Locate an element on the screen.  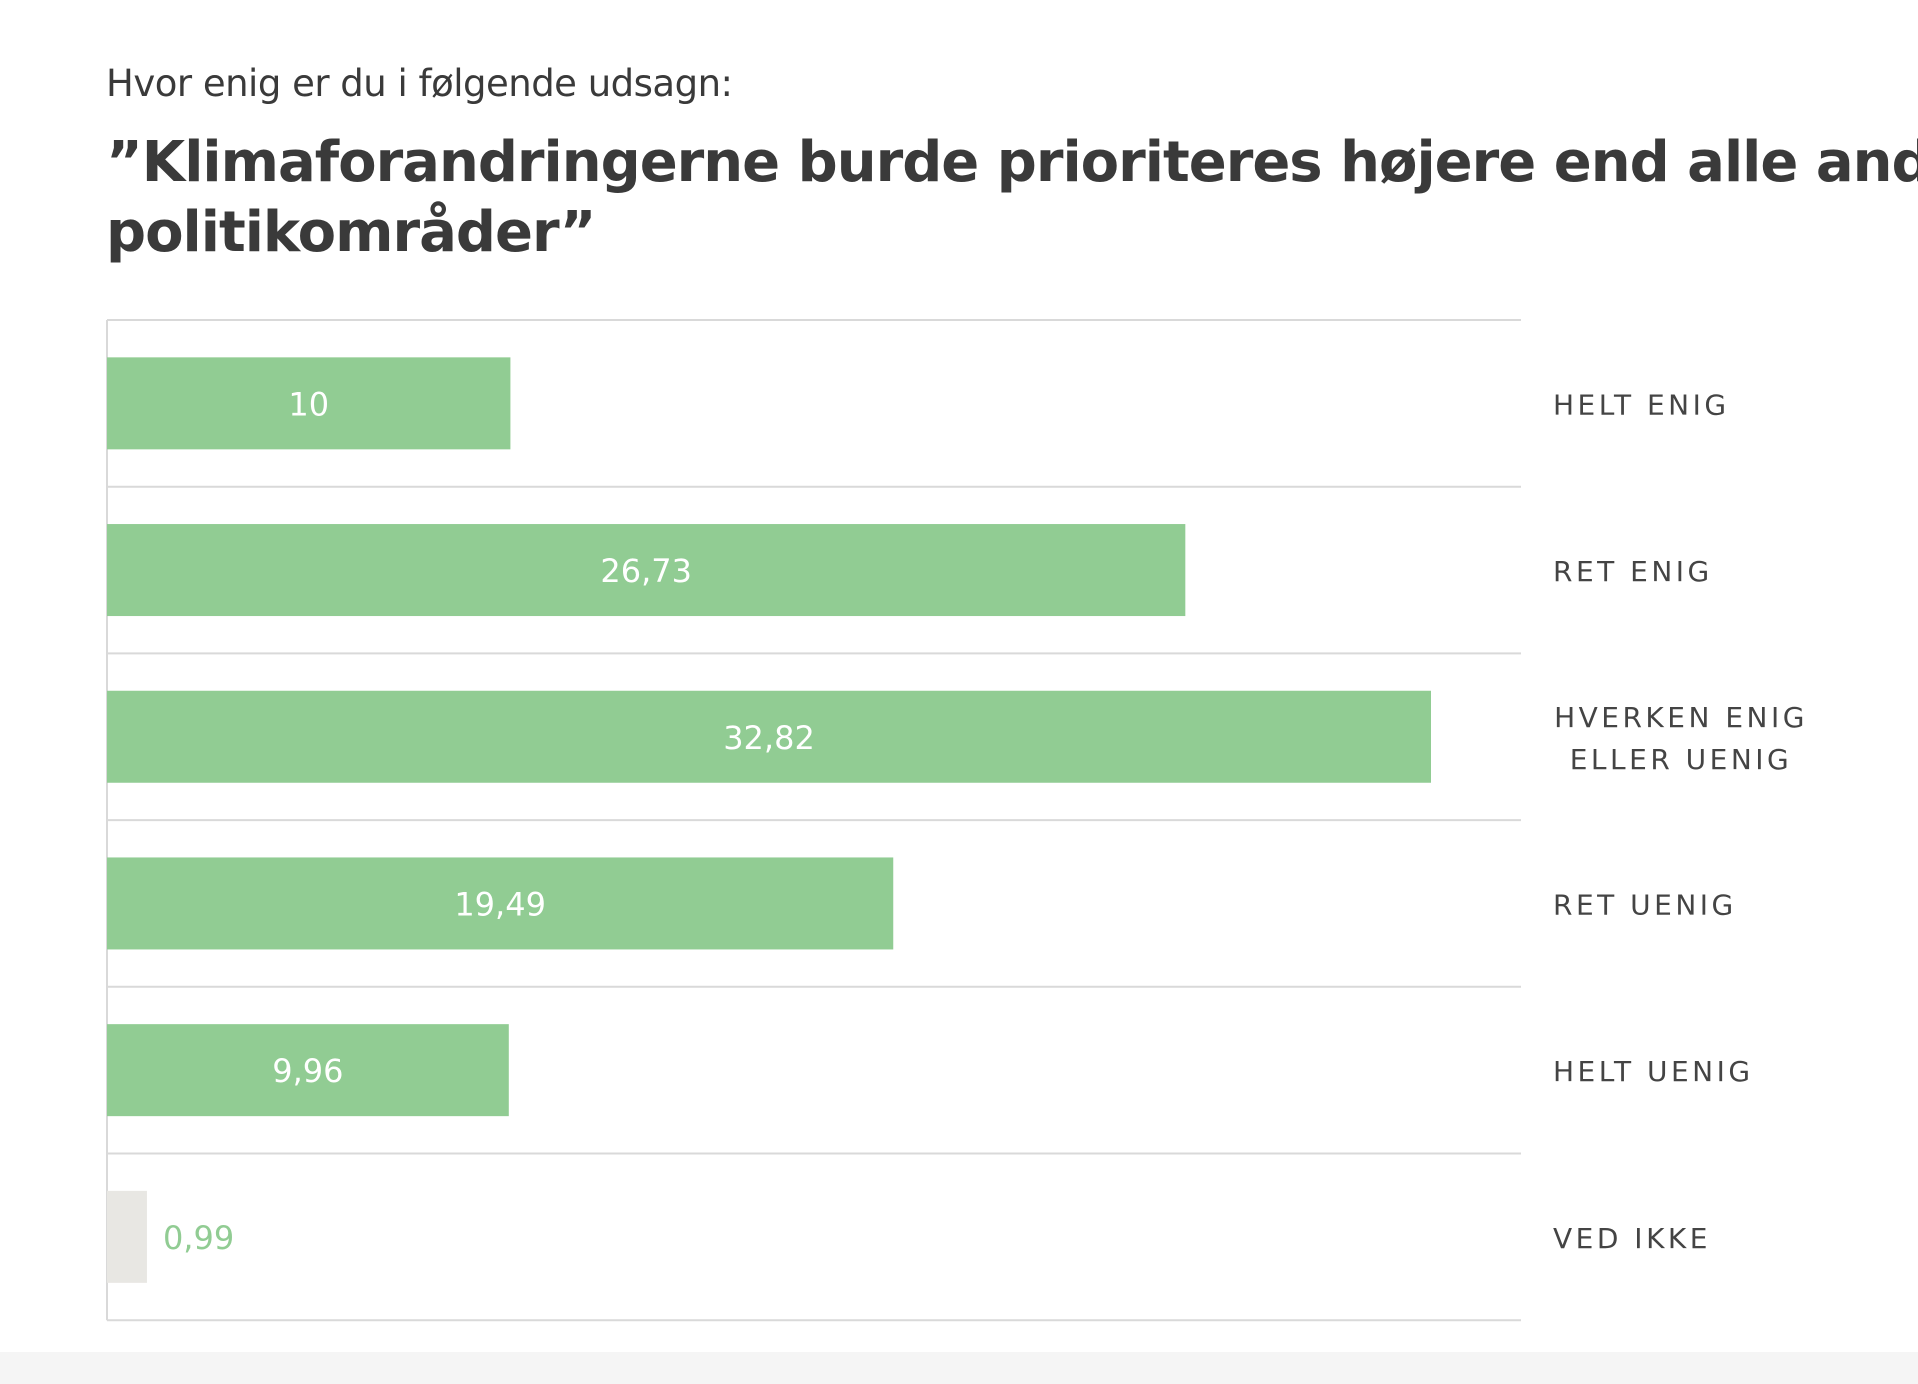
bottom-strip is located at coordinates (959, 1368).